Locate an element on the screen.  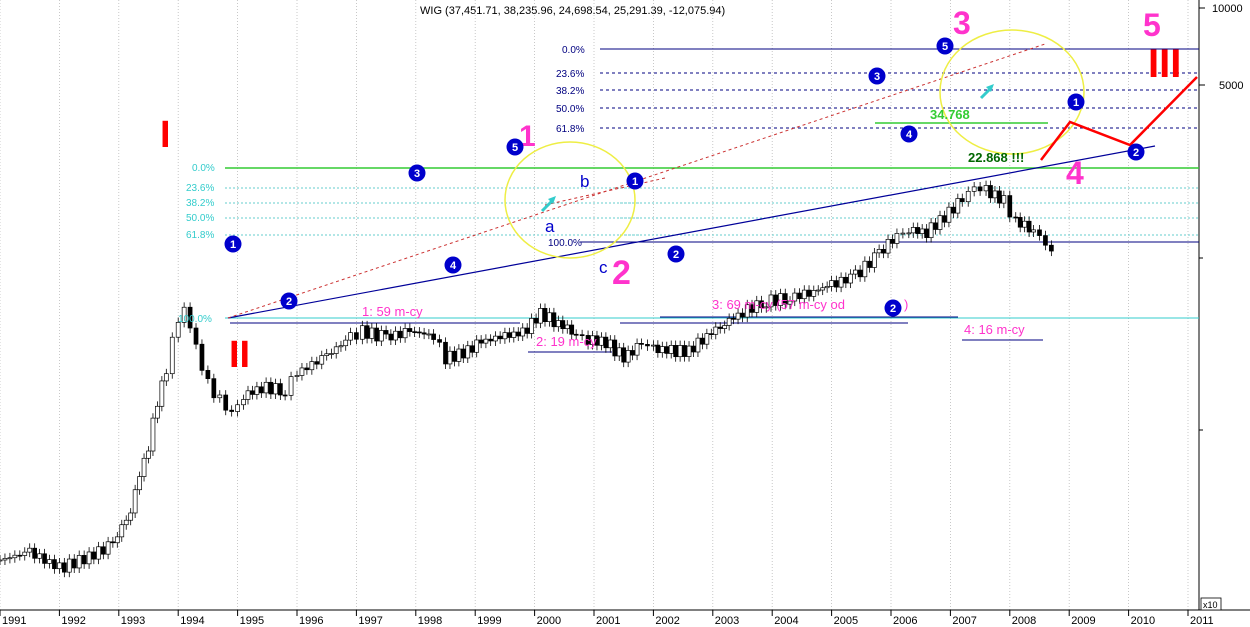
svg-text: 3 is located at coordinates (417, 174).